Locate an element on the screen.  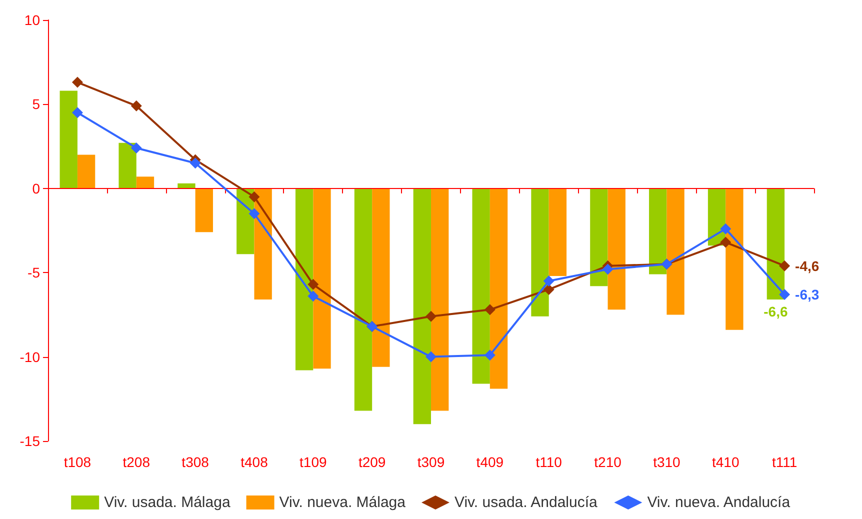
x-tick-label: t308 is located at coordinates (196, 462).